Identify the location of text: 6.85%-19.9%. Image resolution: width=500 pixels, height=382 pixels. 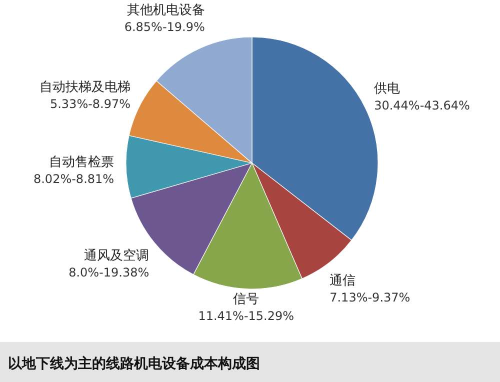
(164, 27).